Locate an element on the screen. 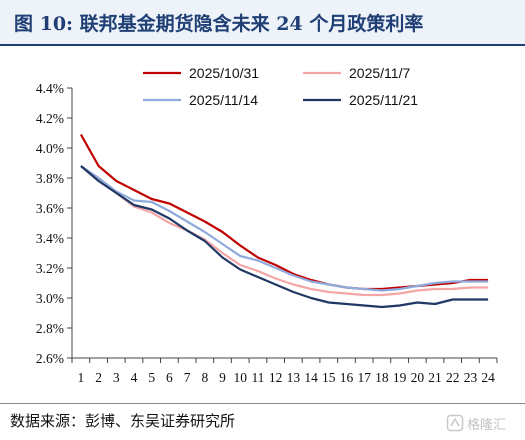 This screenshot has width=525, height=440. watermark-logo-icon is located at coordinates (455, 423).